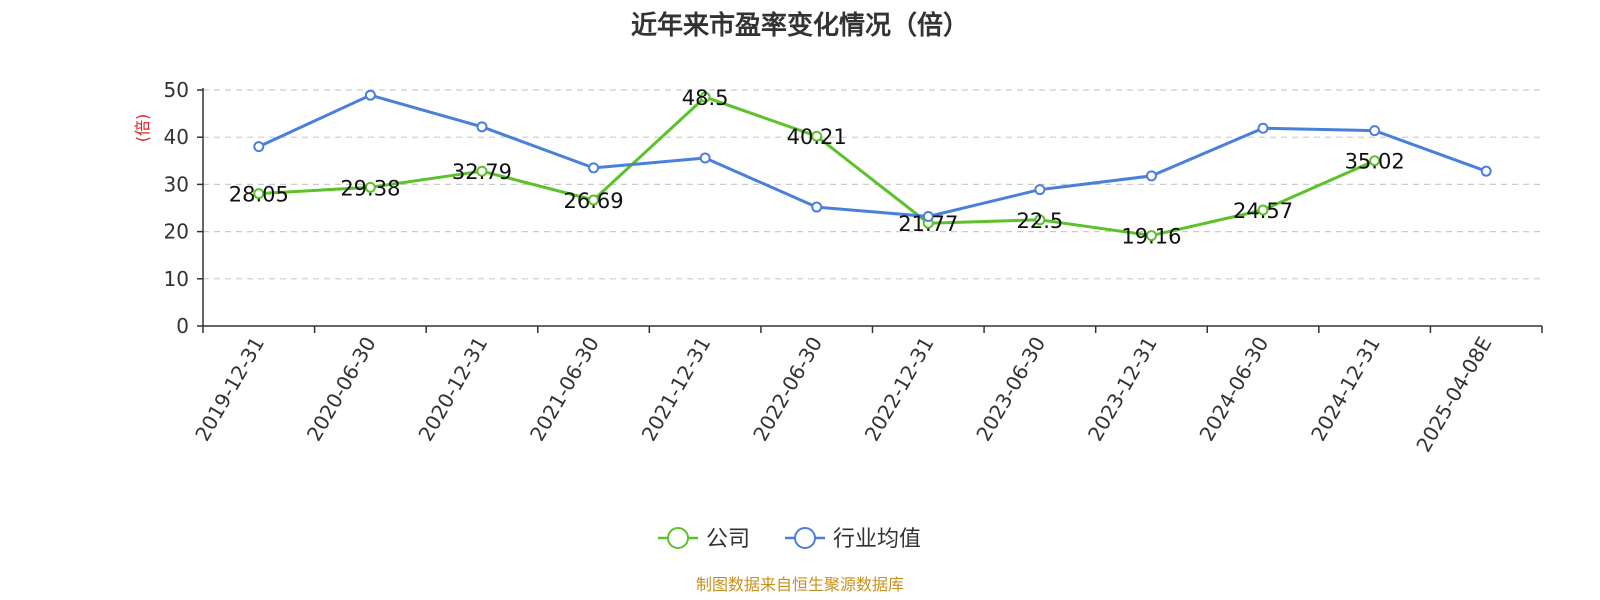 This screenshot has width=1600, height=600. I want to click on data-label: 35.02, so click(1375, 162).